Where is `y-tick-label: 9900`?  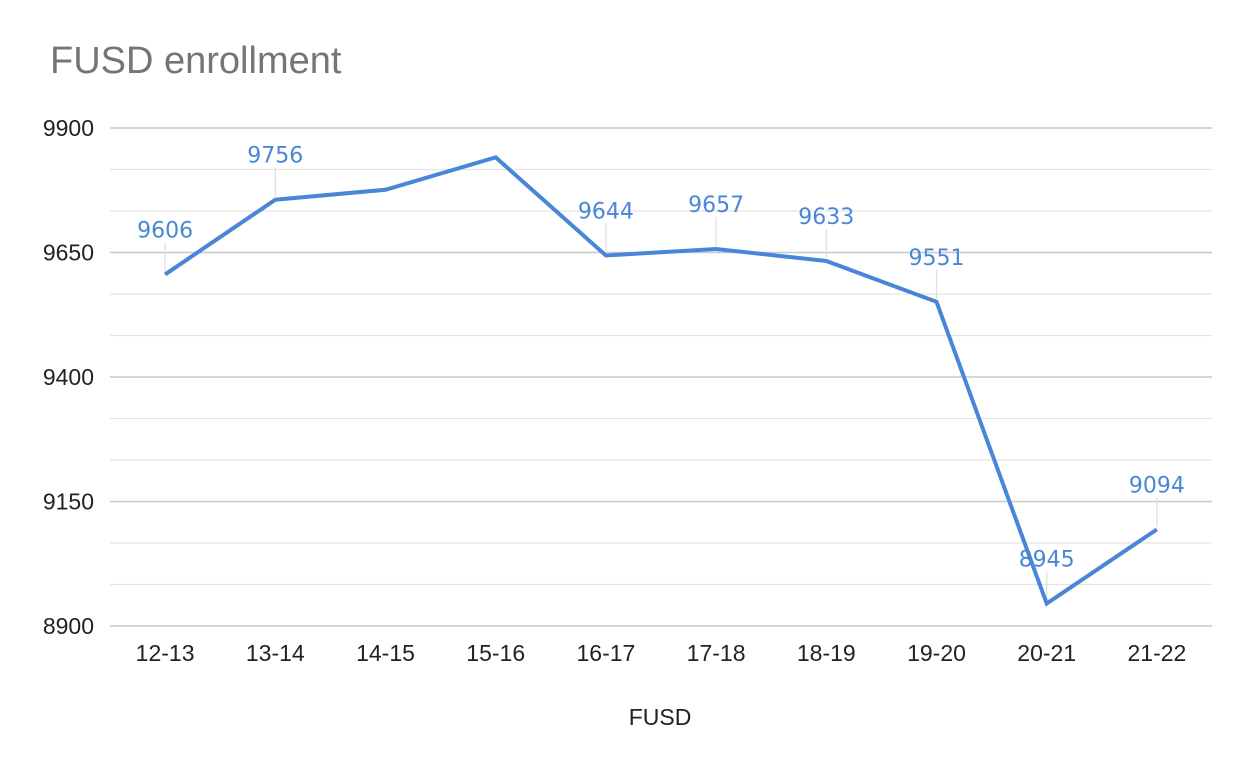 y-tick-label: 9900 is located at coordinates (68, 128).